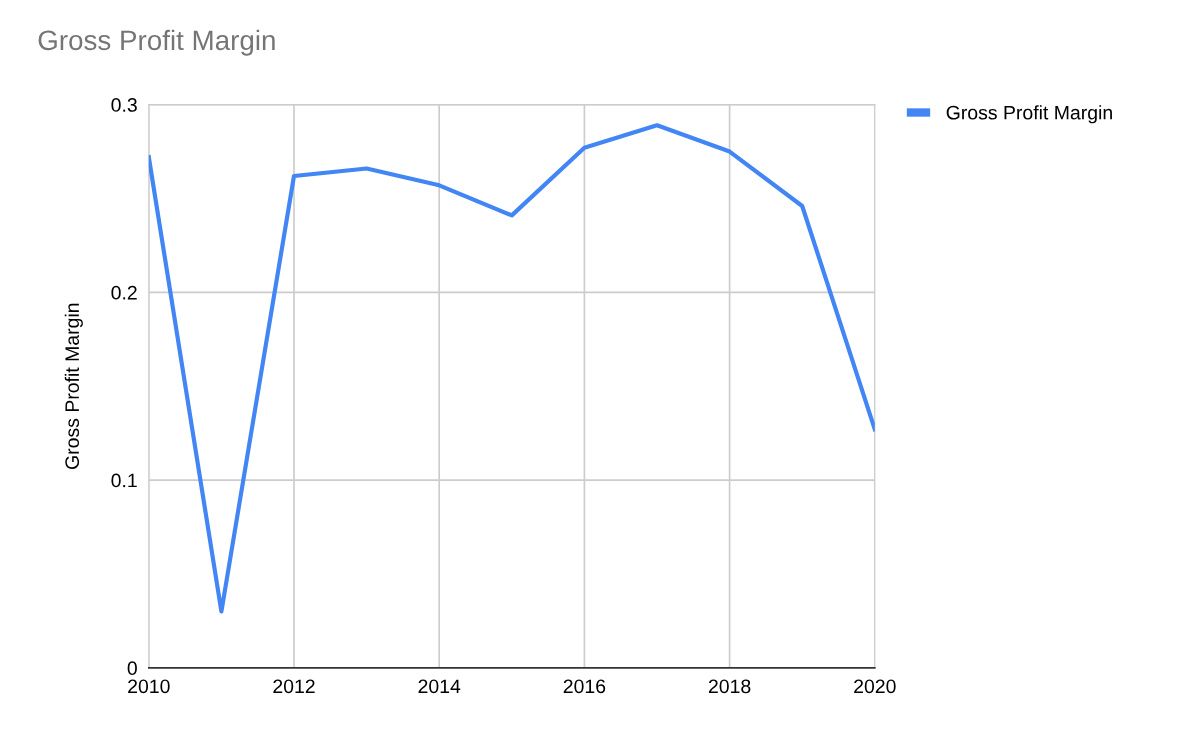 The width and height of the screenshot is (1200, 742). Describe the element at coordinates (875, 686) in the screenshot. I see `x-tick-label: 2020` at that location.